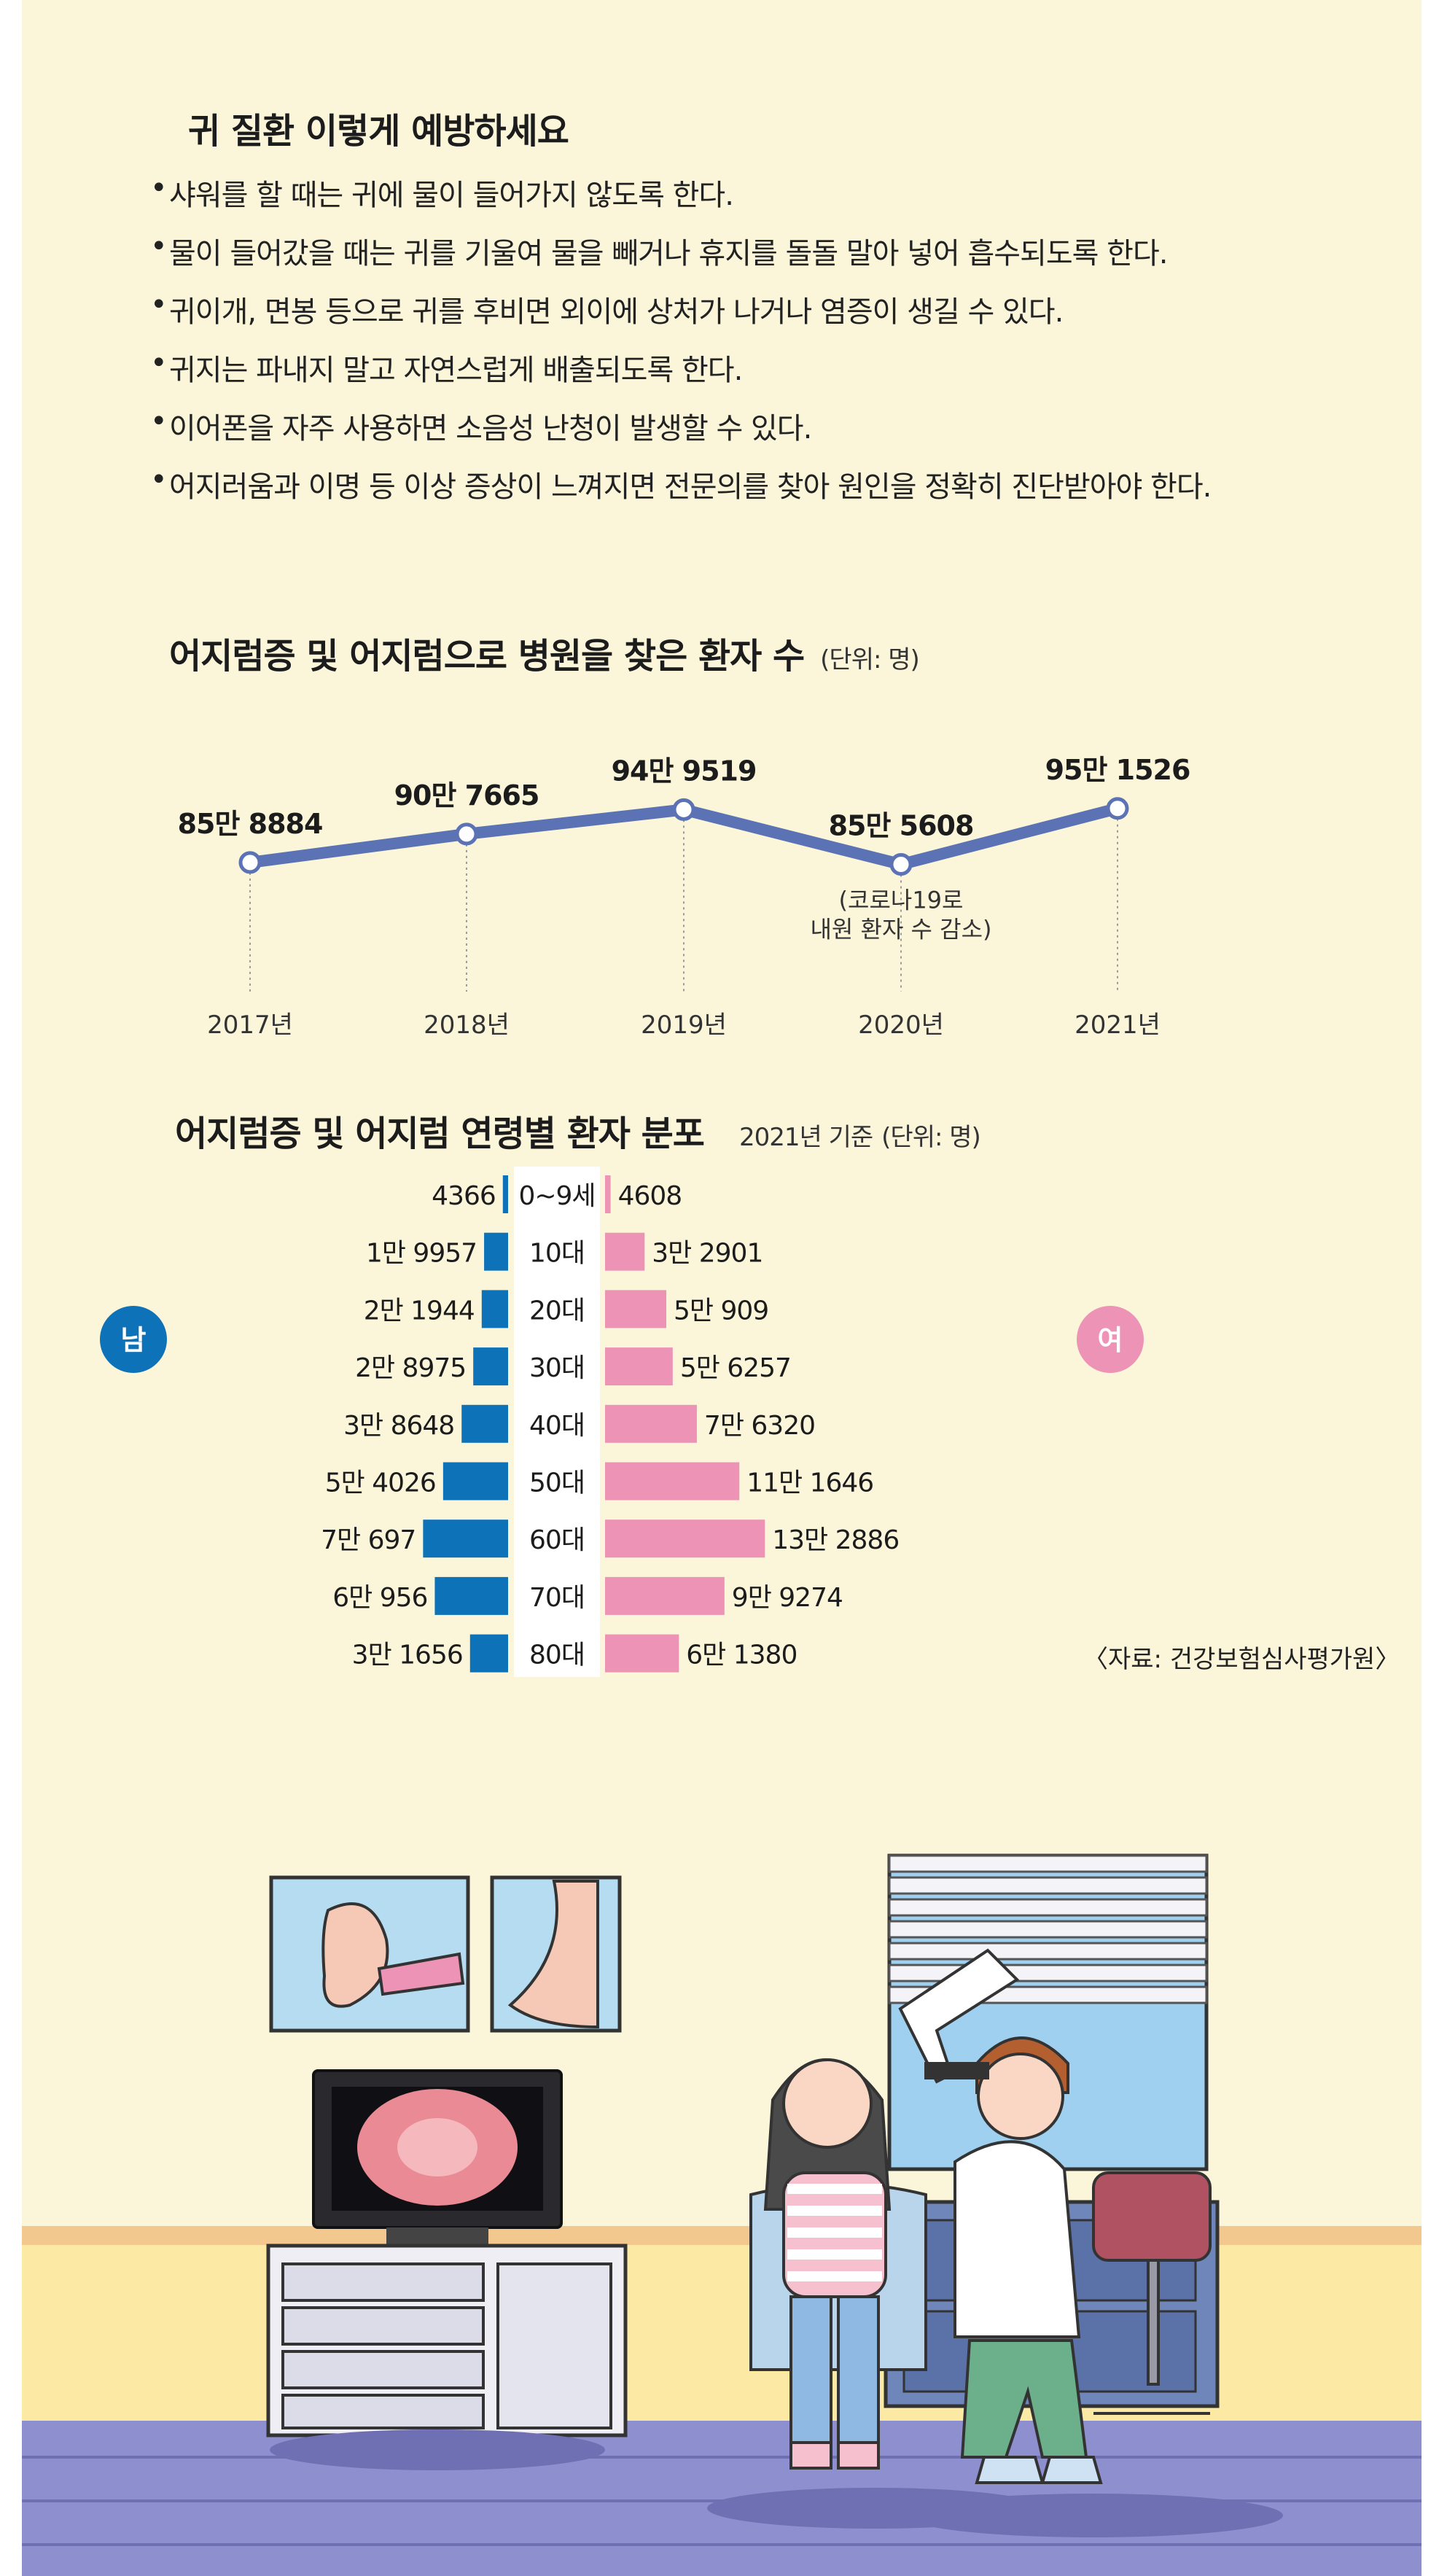 Image resolution: width=1439 pixels, height=2576 pixels. Describe the element at coordinates (787, 1598) in the screenshot. I see `female-value-label: 9만 9274` at that location.